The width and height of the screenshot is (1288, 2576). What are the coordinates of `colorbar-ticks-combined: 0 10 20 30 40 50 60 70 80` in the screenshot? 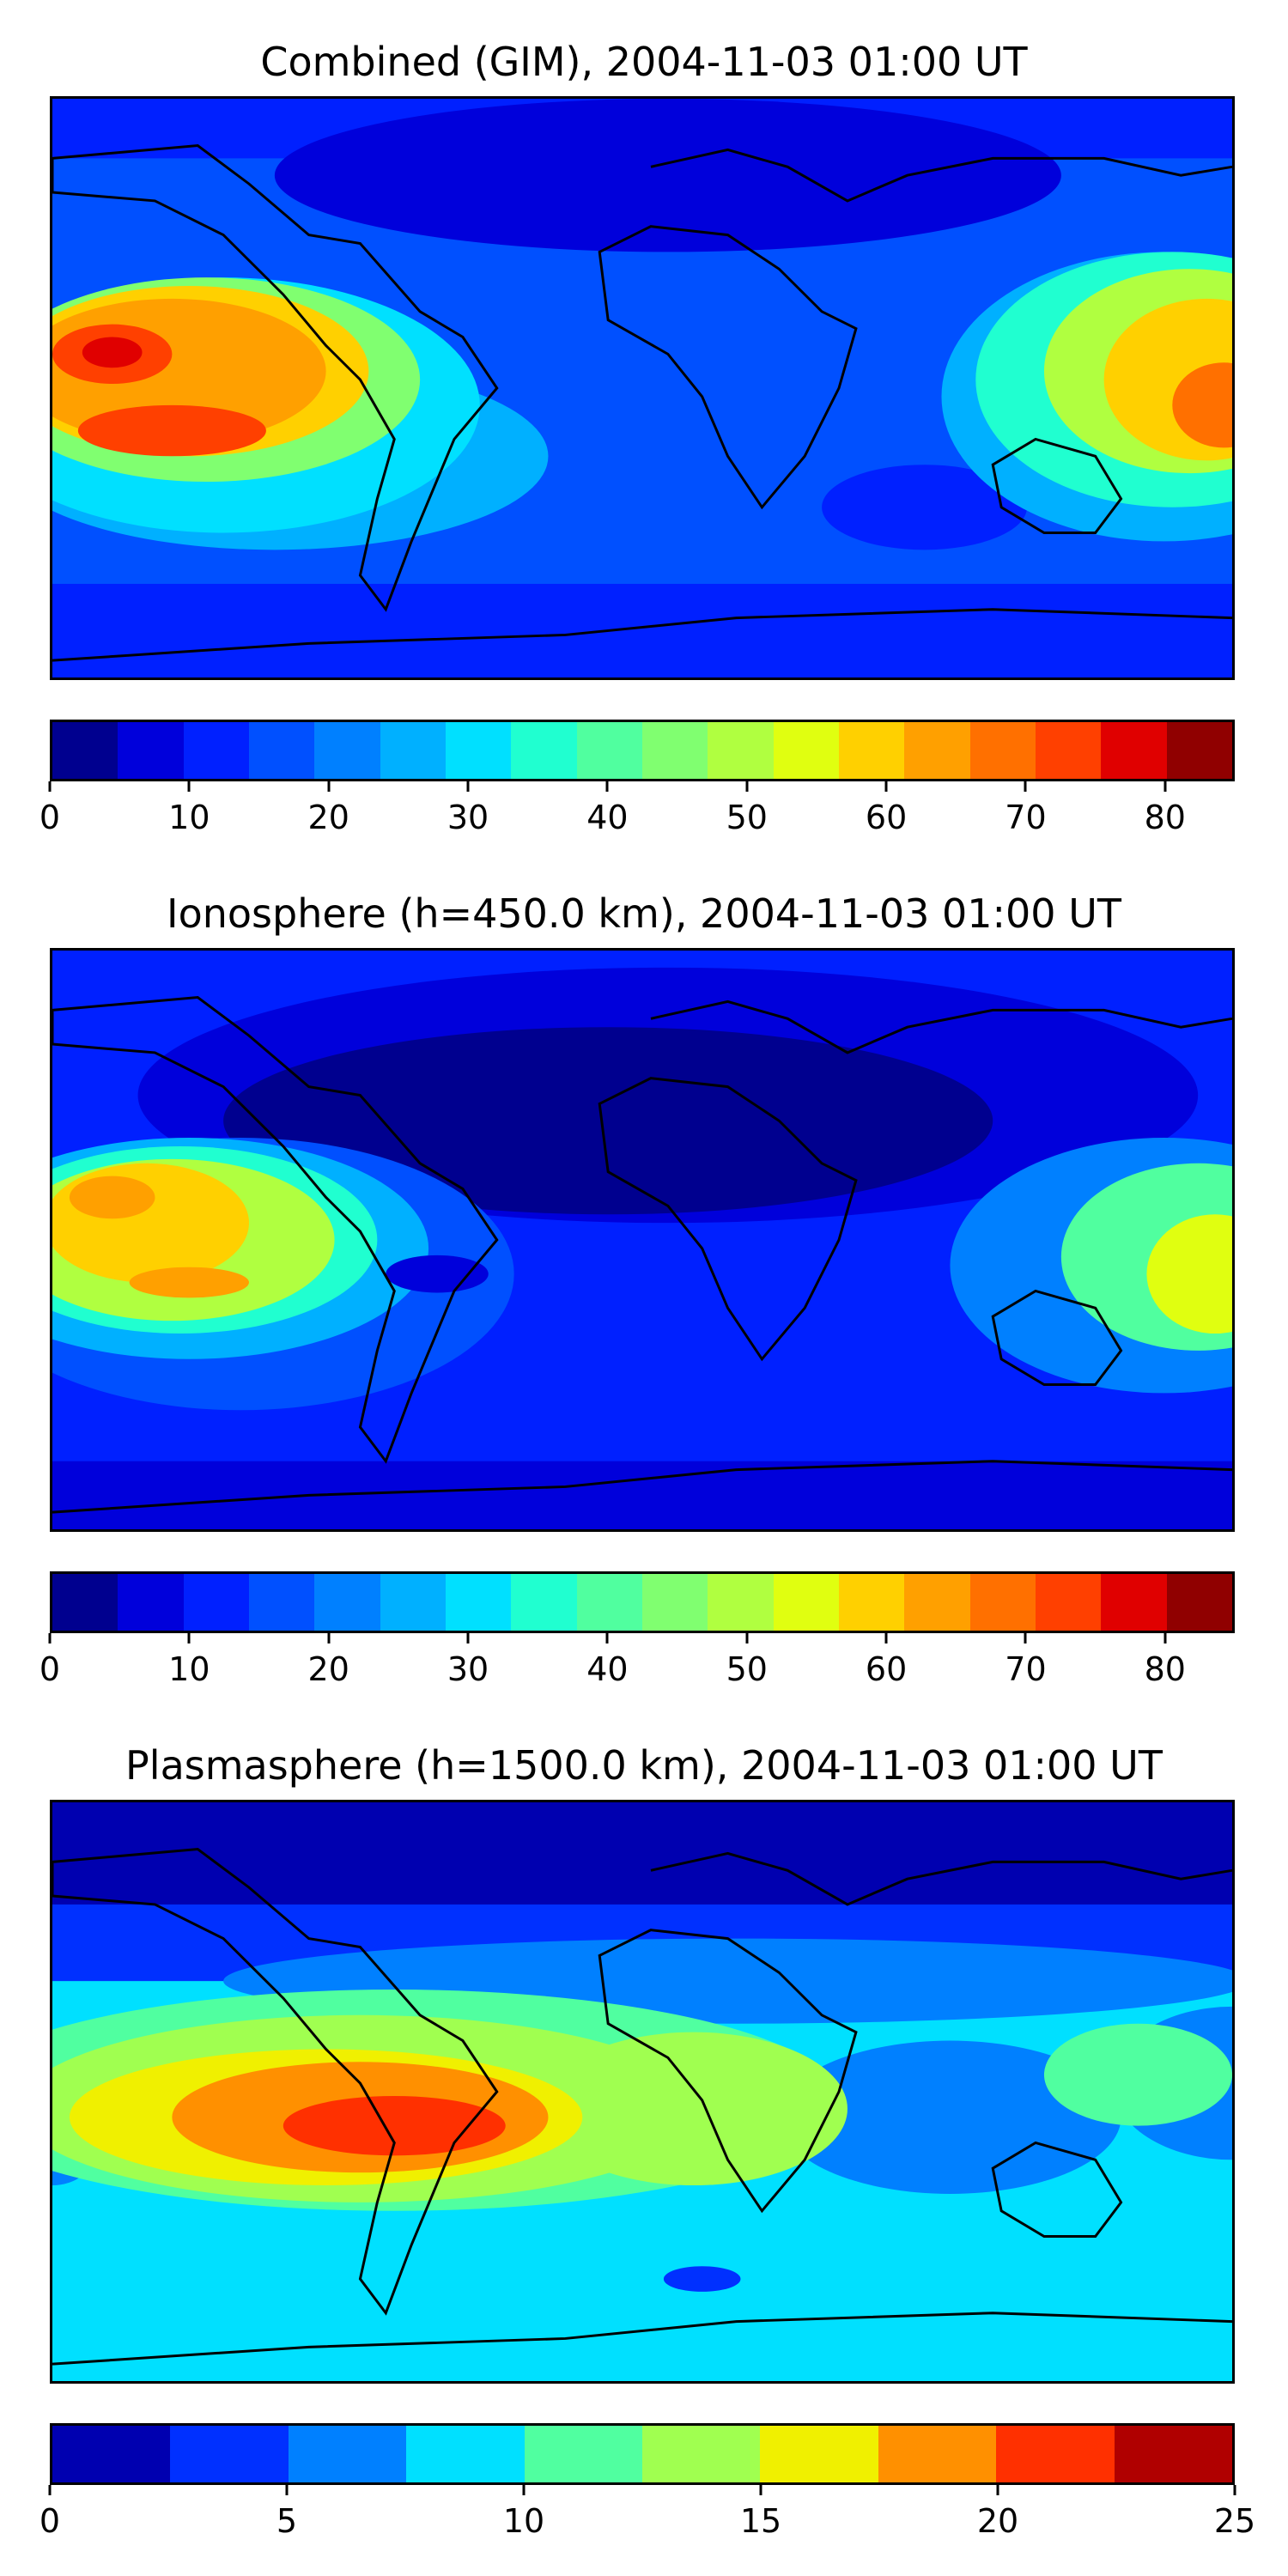 It's located at (637, 808).